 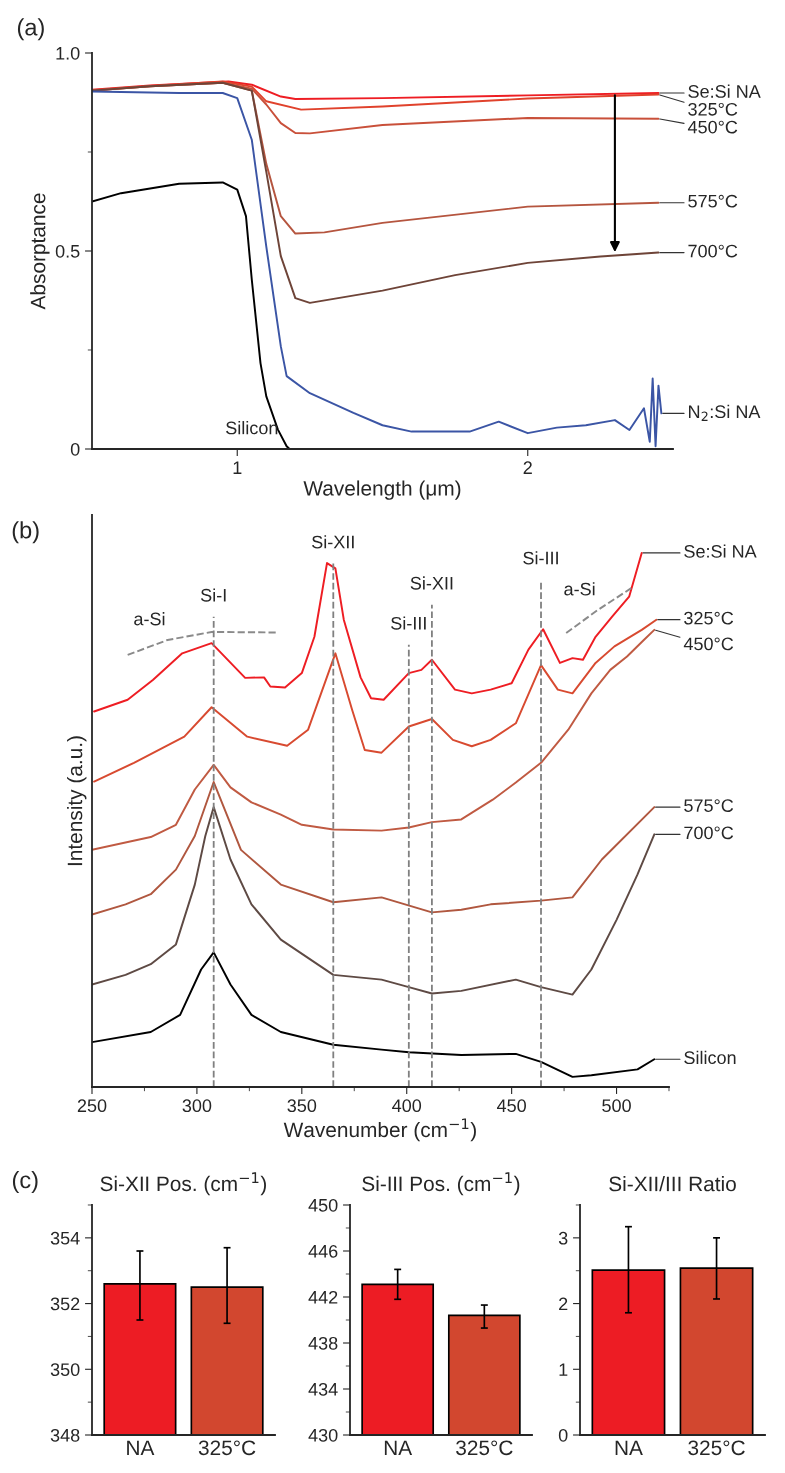 What do you see at coordinates (379, 1130) in the screenshot?
I see `x-axis-title: Wavenumber (cm$^{−1}$)` at bounding box center [379, 1130].